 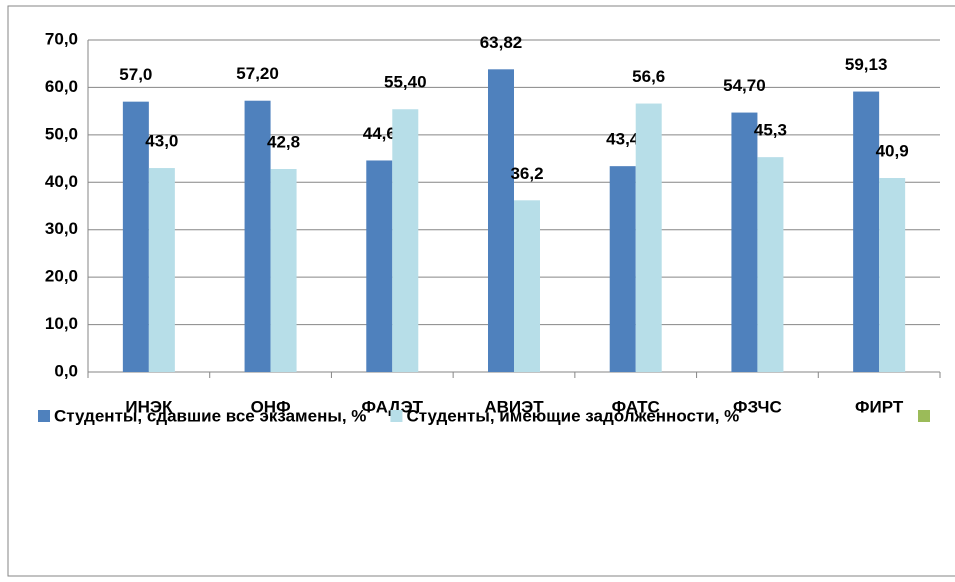 I want to click on x-tick-label: ИНЭК, so click(x=149, y=406).